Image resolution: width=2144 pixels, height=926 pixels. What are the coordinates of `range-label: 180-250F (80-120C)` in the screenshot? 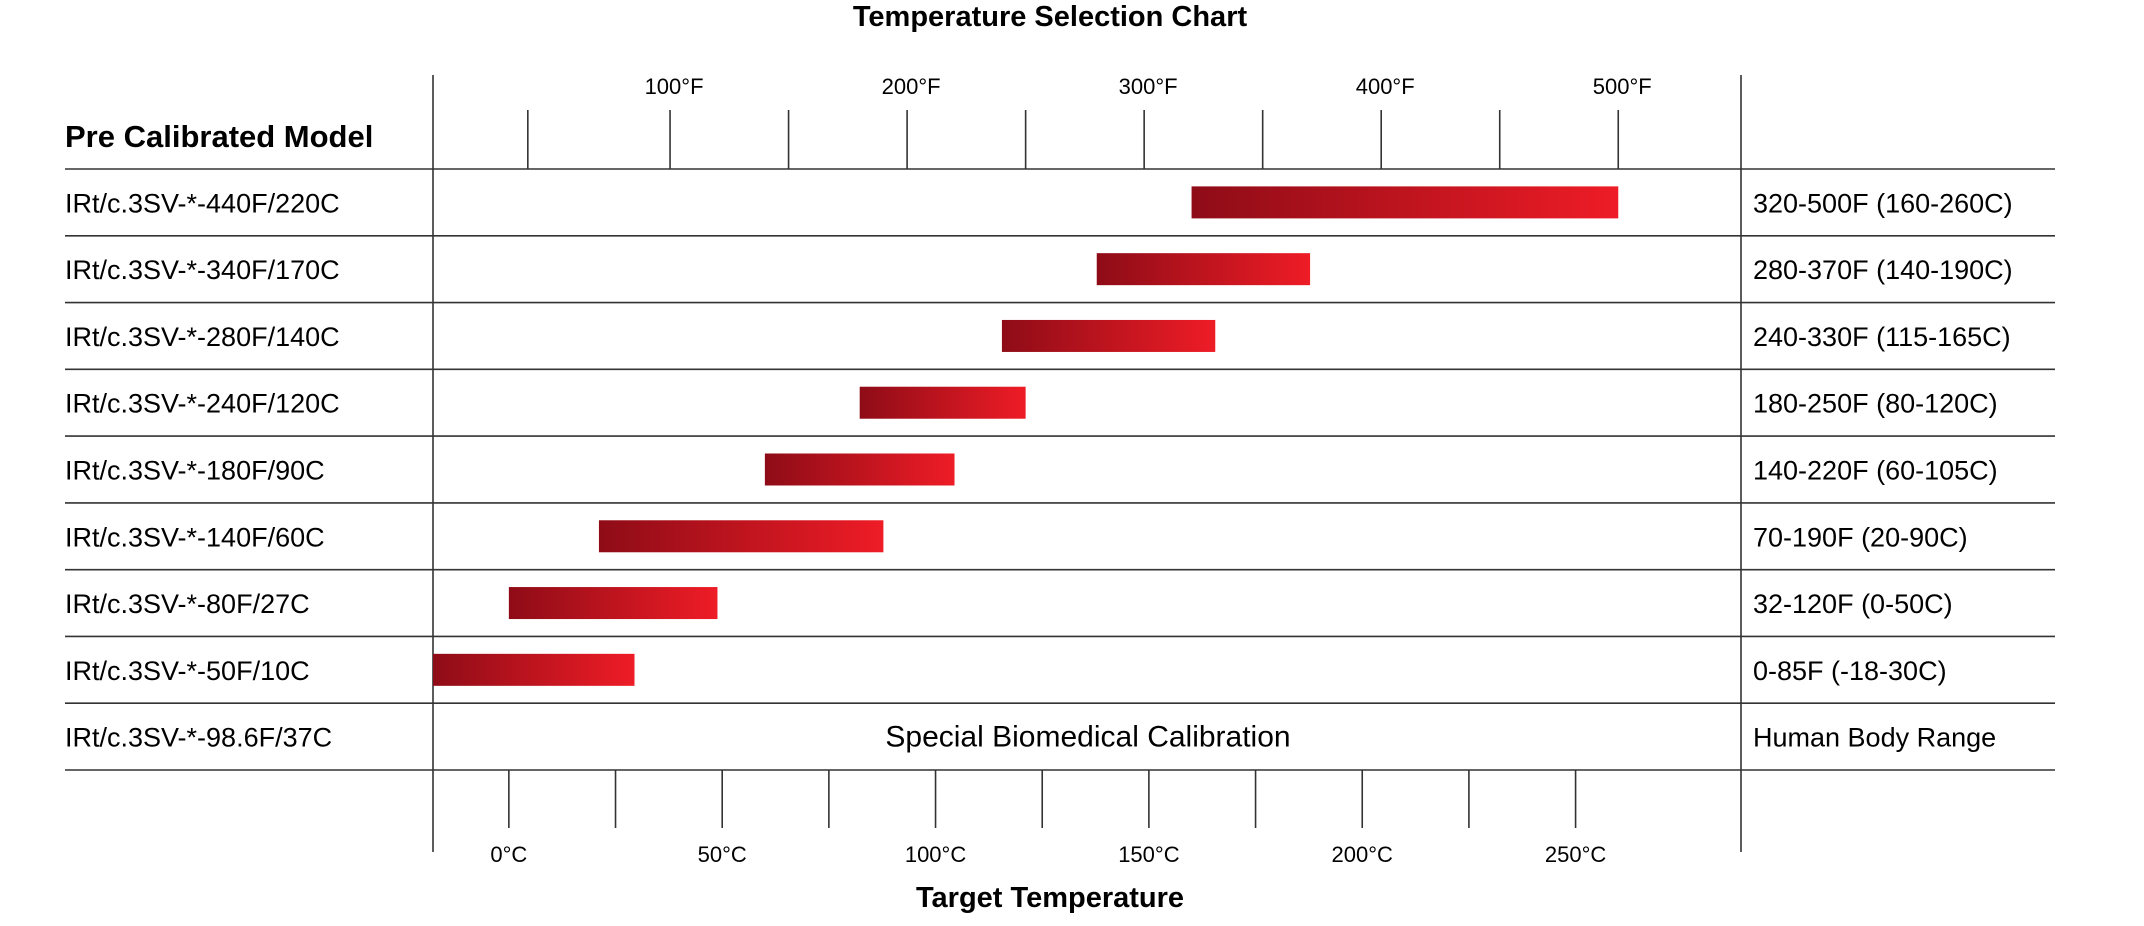 It's located at (1875, 404).